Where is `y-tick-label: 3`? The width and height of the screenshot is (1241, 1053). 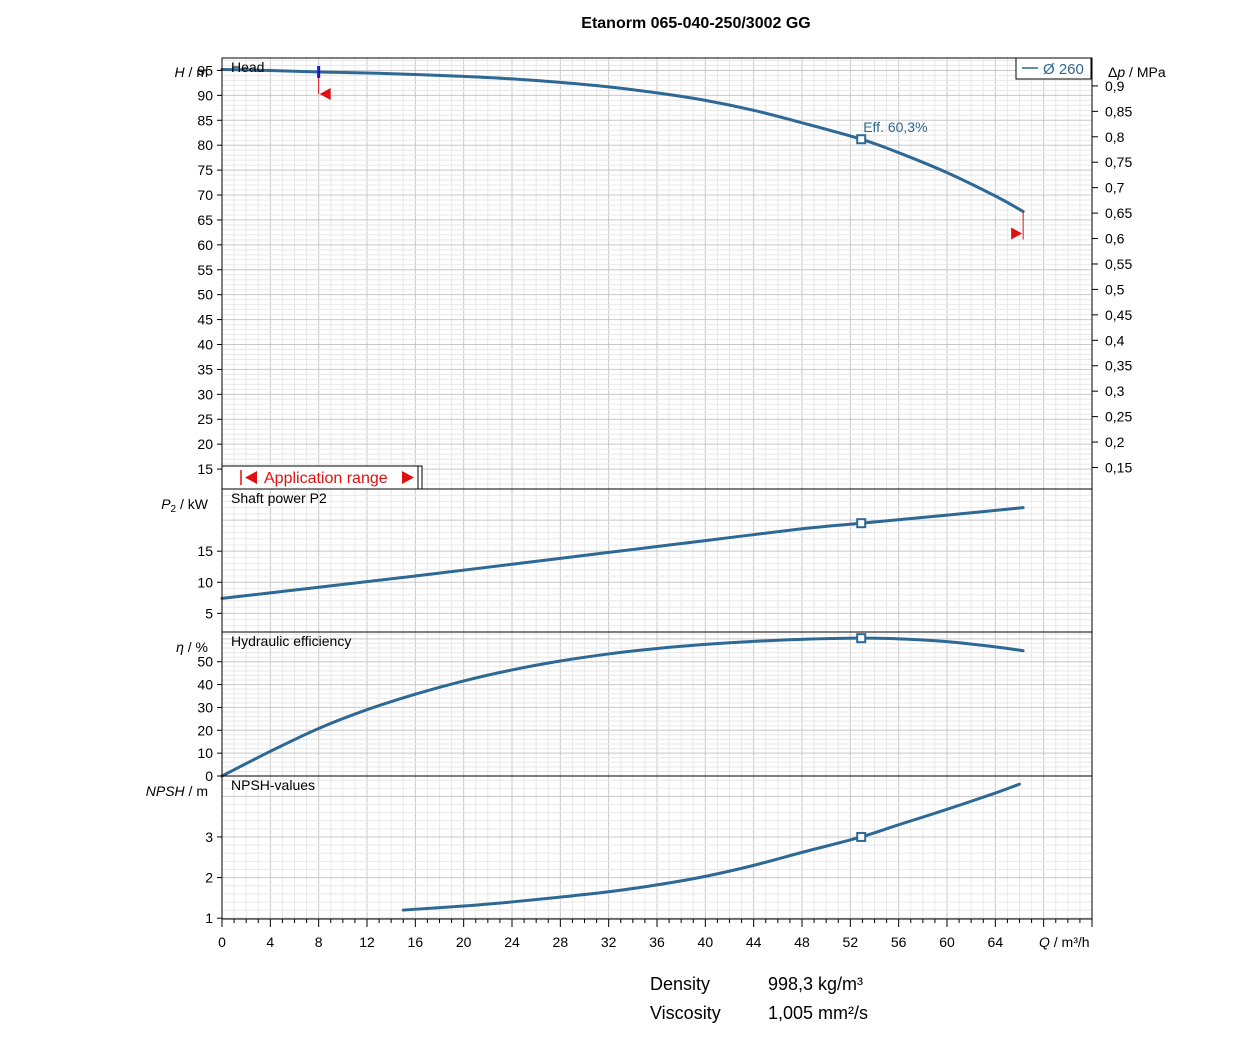 y-tick-label: 3 is located at coordinates (209, 837).